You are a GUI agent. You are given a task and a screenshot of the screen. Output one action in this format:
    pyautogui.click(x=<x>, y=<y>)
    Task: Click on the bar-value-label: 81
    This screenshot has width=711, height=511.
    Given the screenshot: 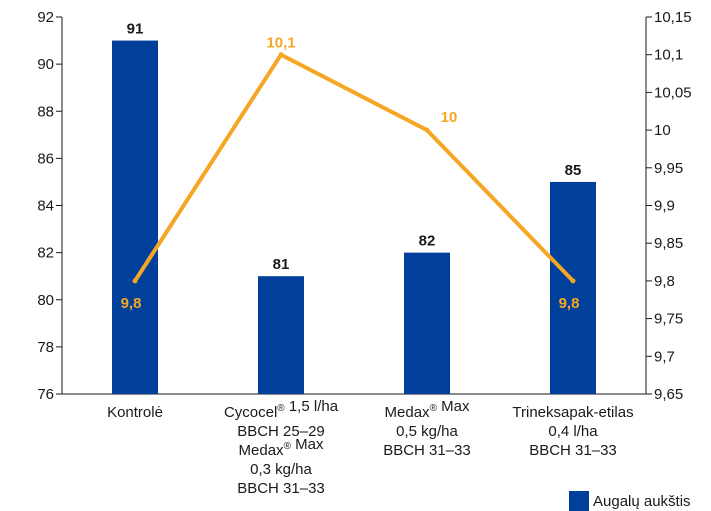 What is the action you would take?
    pyautogui.click(x=281, y=264)
    